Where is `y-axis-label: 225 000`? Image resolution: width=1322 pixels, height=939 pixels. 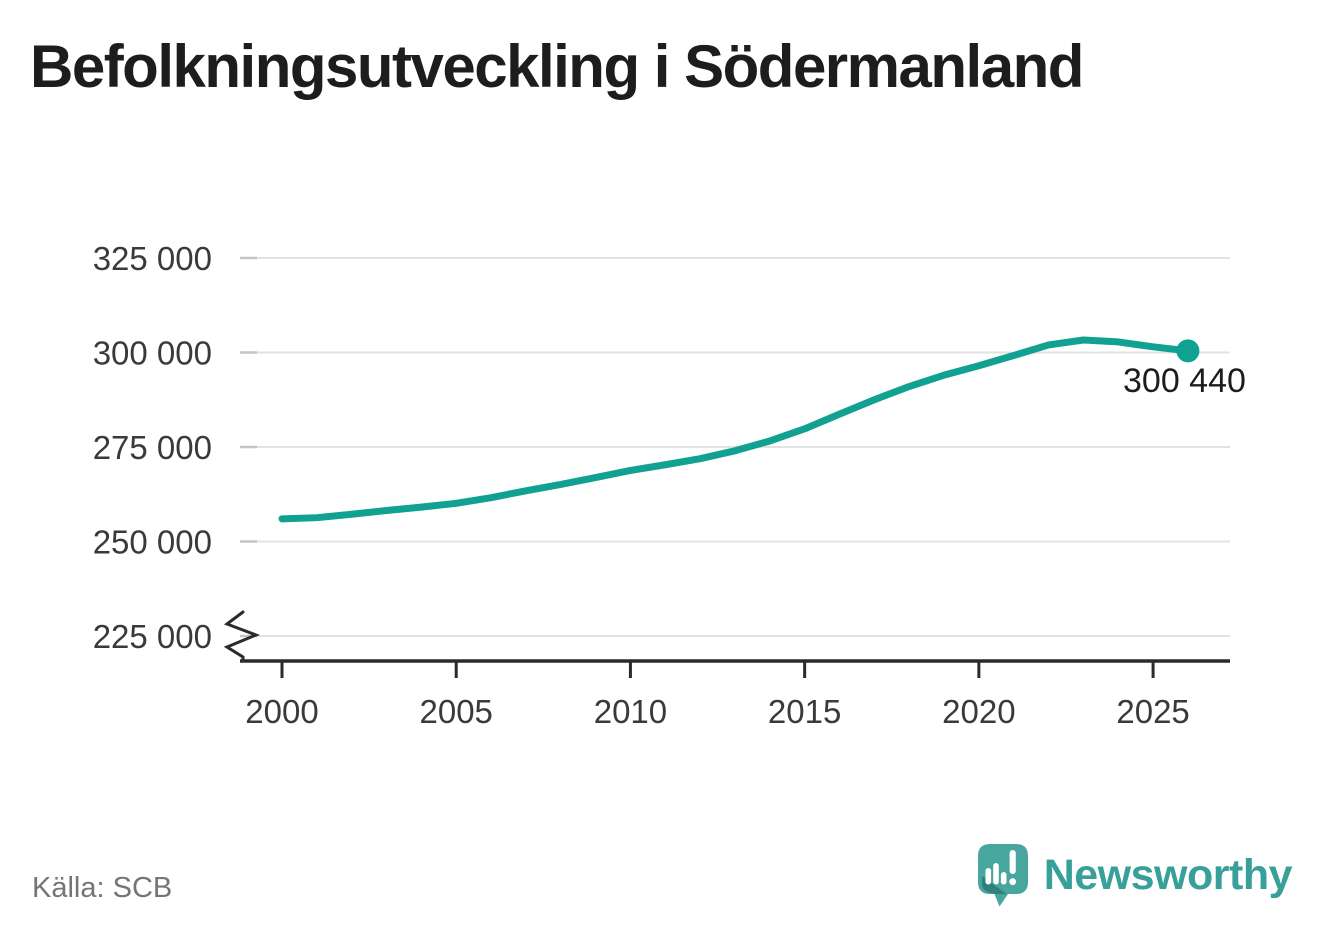
y-axis-label: 225 000 is located at coordinates (152, 636).